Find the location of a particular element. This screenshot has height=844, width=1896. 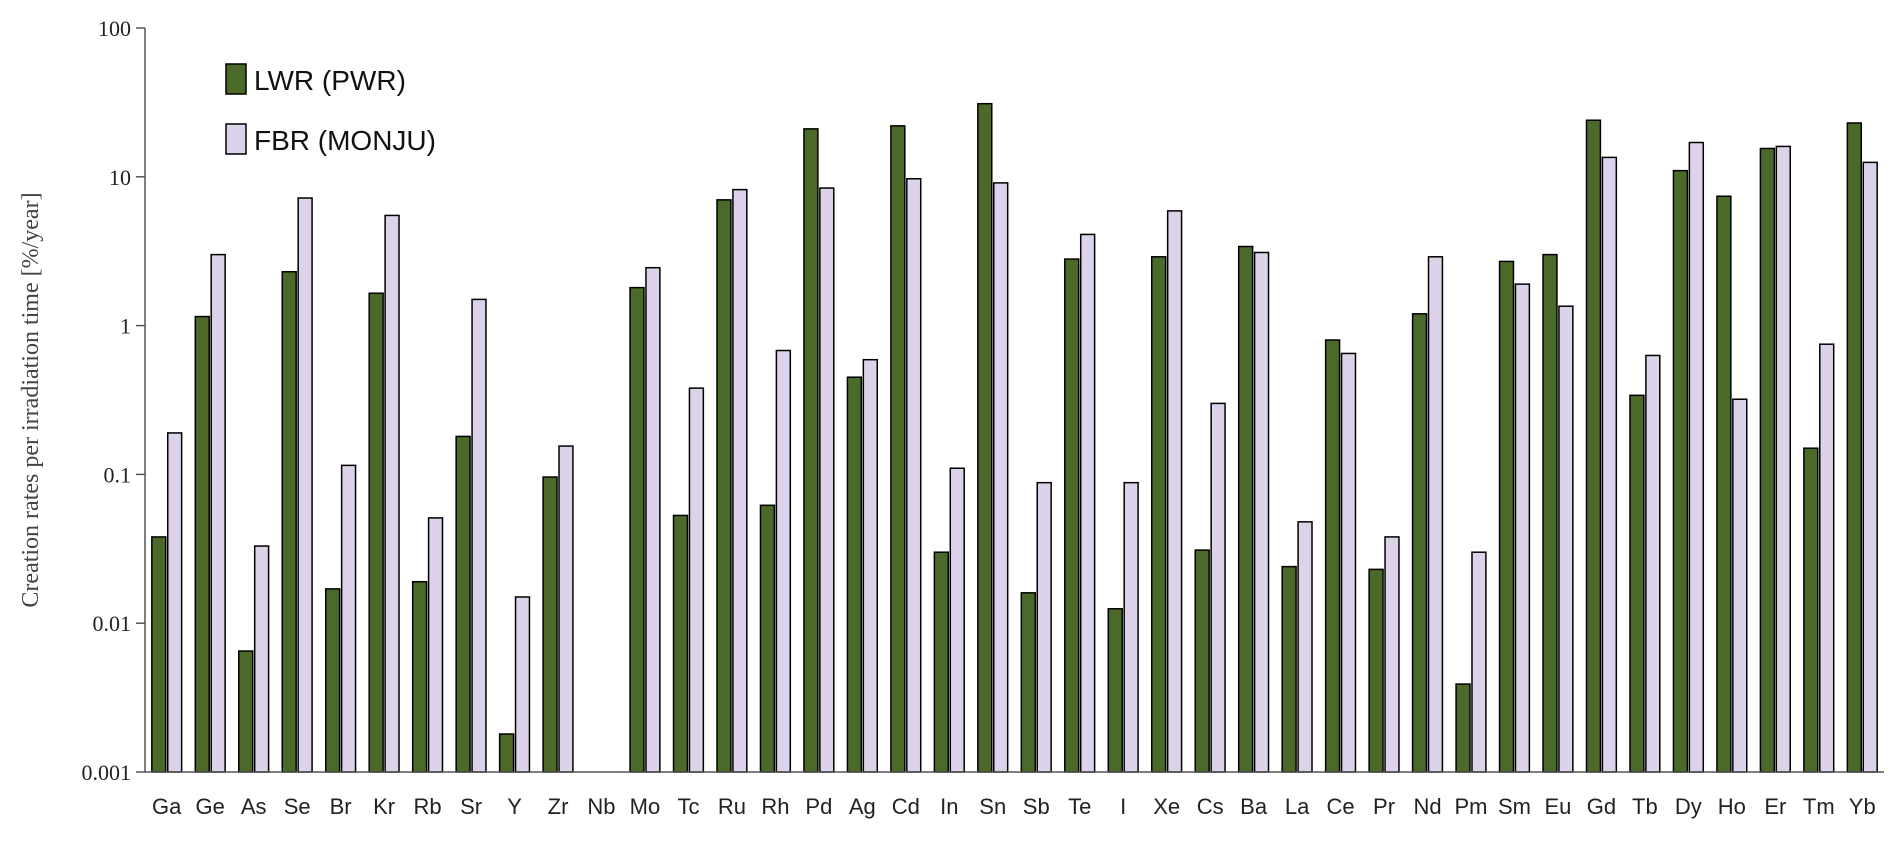

bar-kr-lwr is located at coordinates (376, 532).